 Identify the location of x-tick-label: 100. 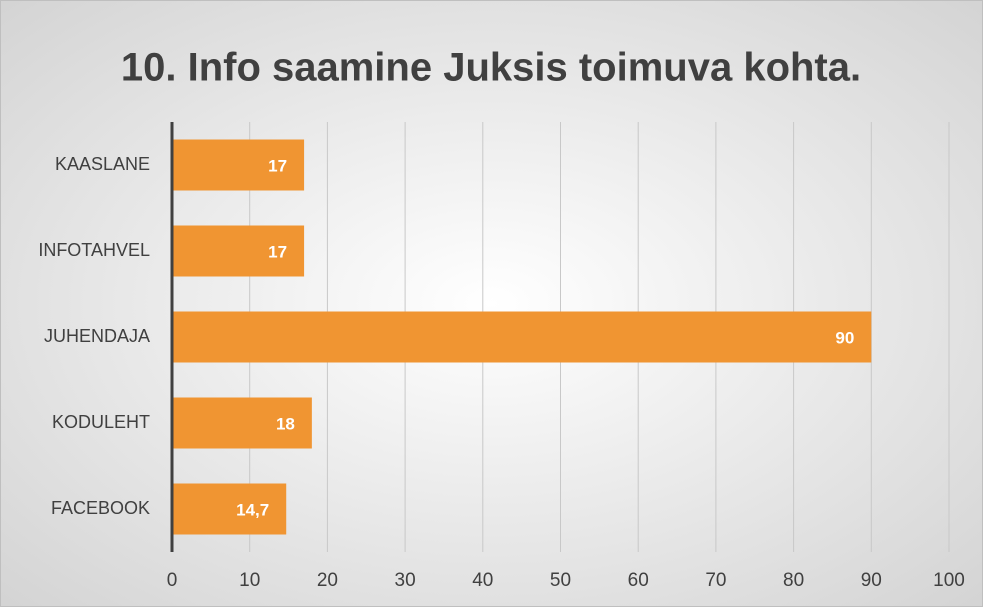
(949, 580).